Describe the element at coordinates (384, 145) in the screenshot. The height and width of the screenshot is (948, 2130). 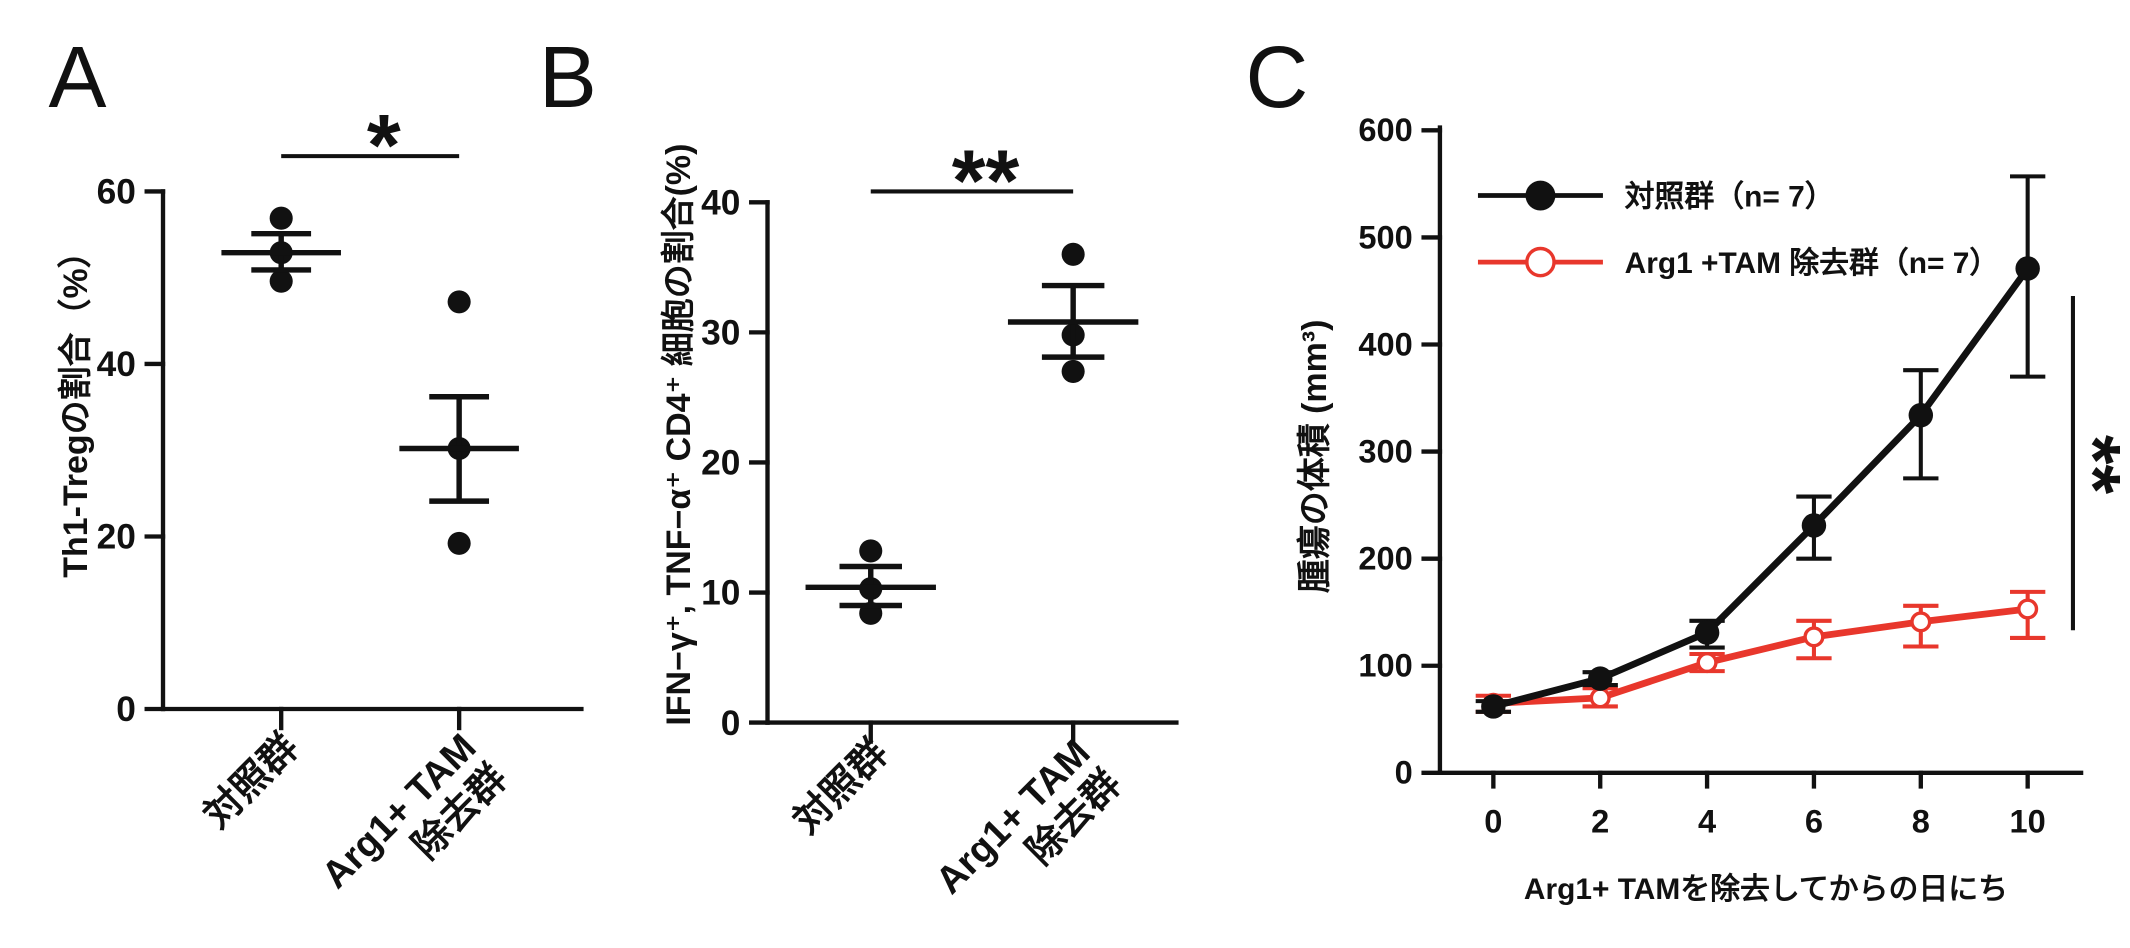
I see `significance-label: *` at that location.